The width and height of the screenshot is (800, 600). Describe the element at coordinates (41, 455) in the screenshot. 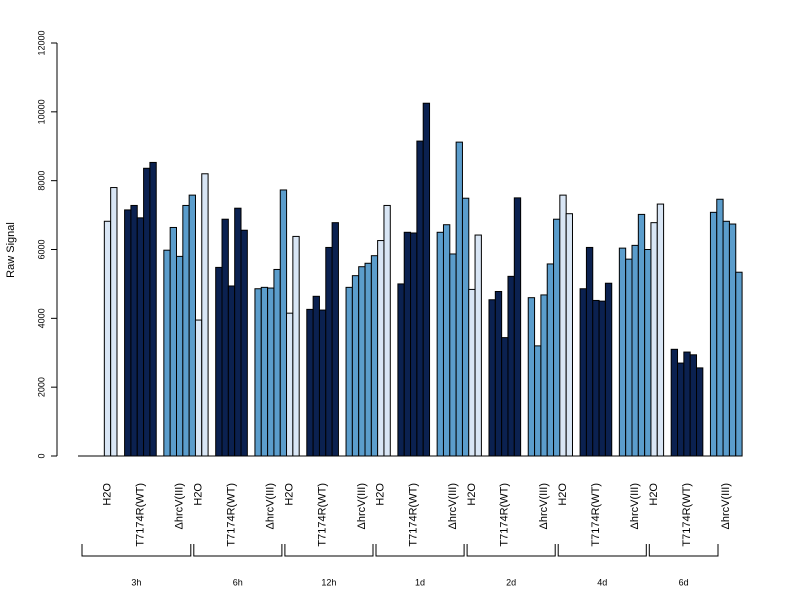

I see `y-tick-label: 0` at that location.